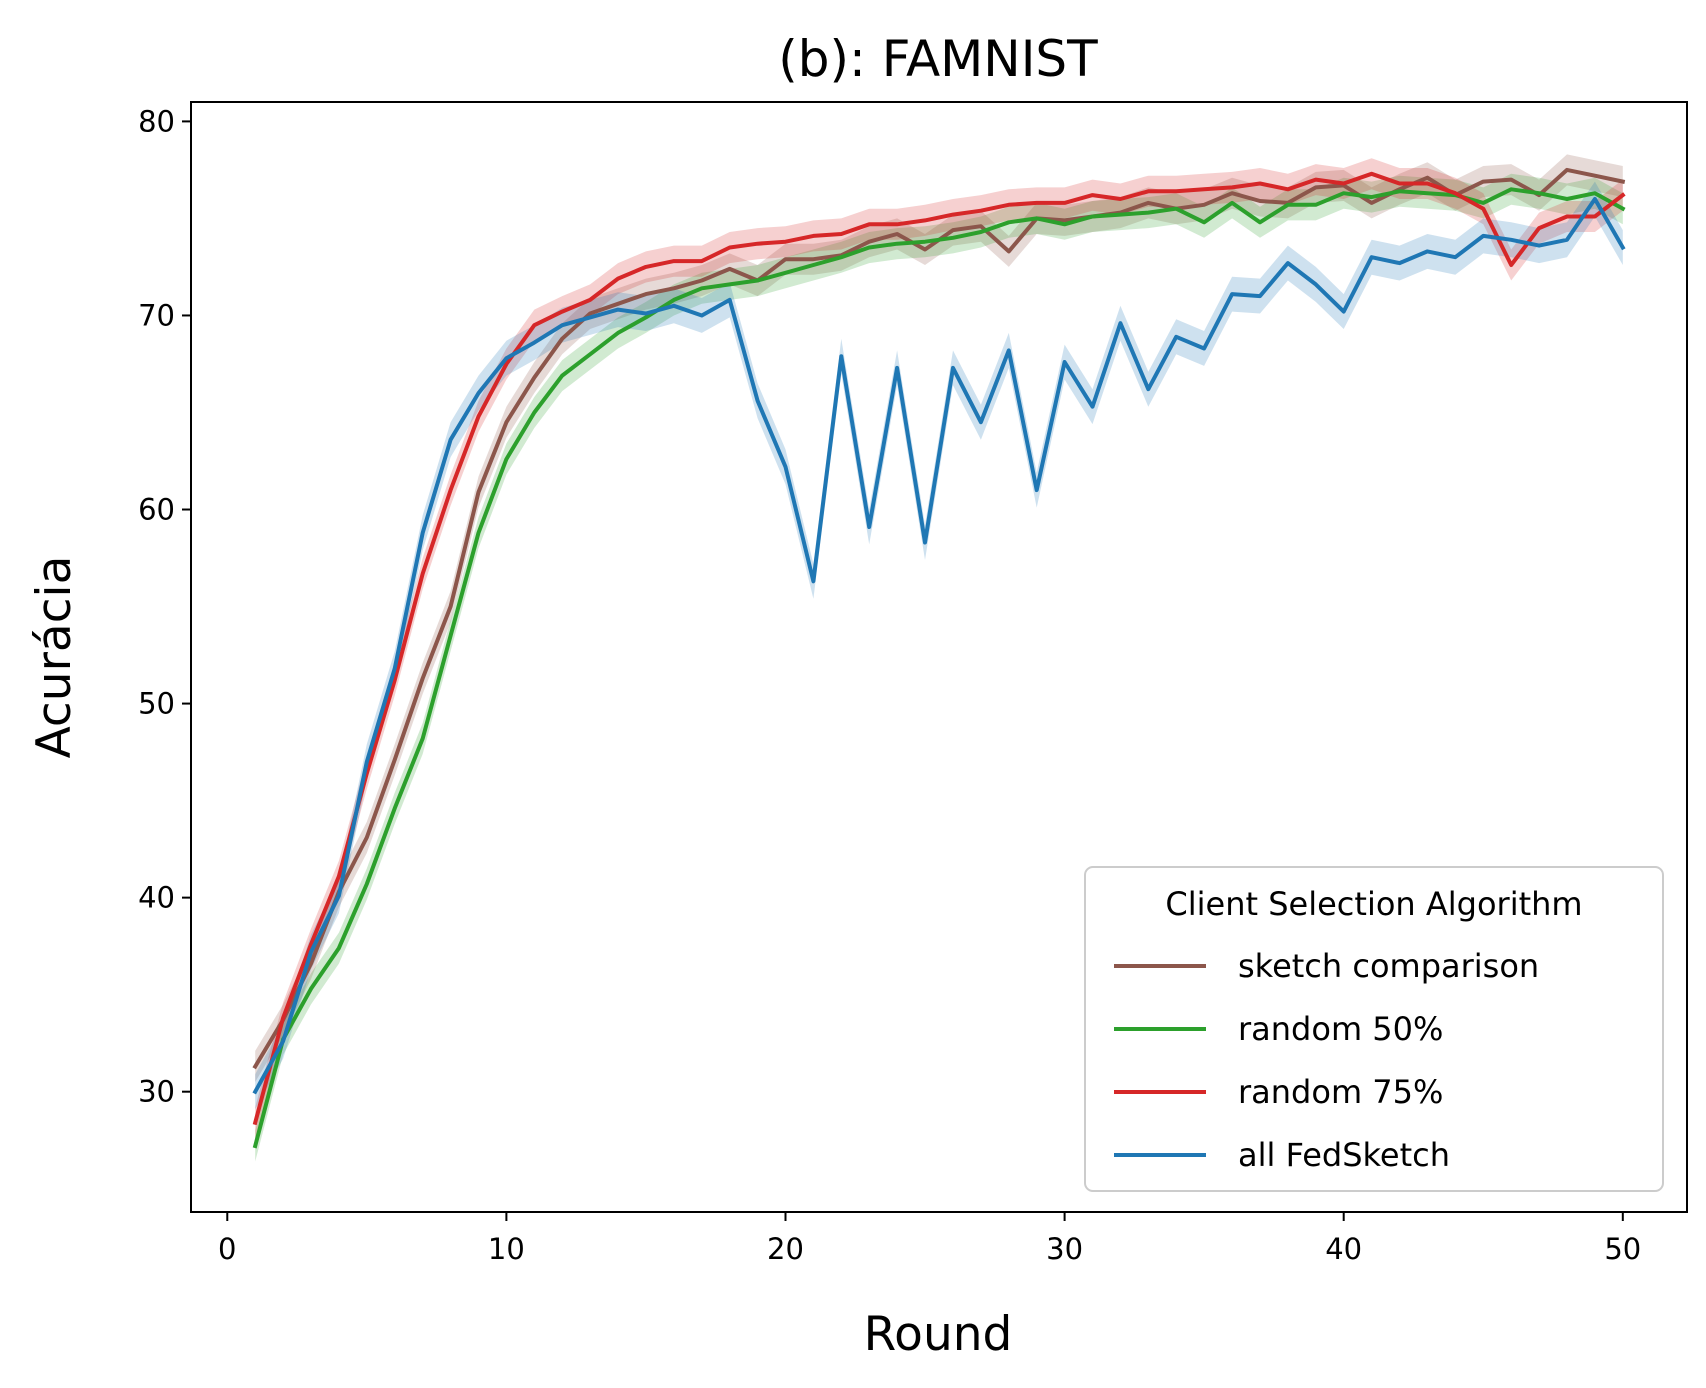 The height and width of the screenshot is (1388, 1706). Describe the element at coordinates (1373, 904) in the screenshot. I see `legend-title: Client Selection Algorithm` at that location.